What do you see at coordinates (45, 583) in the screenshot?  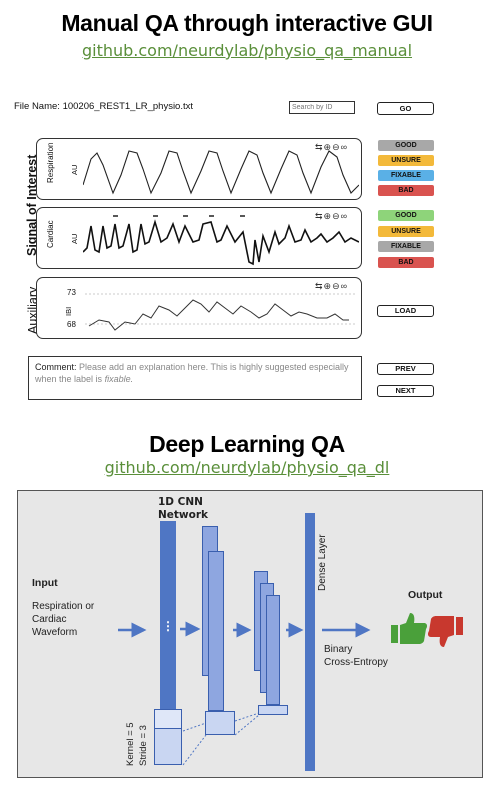 I see `input-label: Input` at bounding box center [45, 583].